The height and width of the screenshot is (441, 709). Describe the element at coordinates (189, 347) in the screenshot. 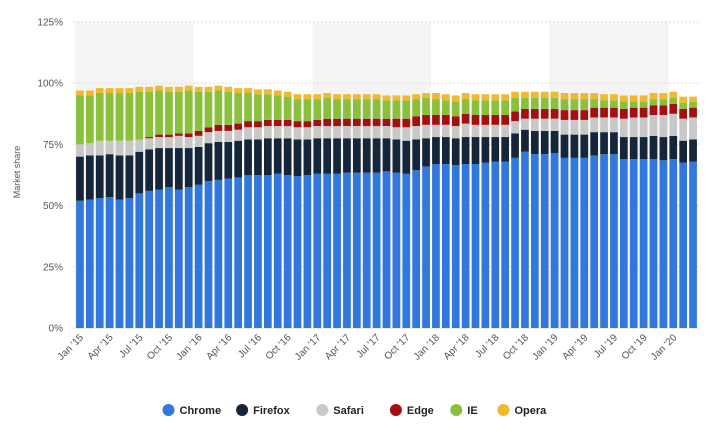

I see `x-tick-label: Jan '16` at that location.